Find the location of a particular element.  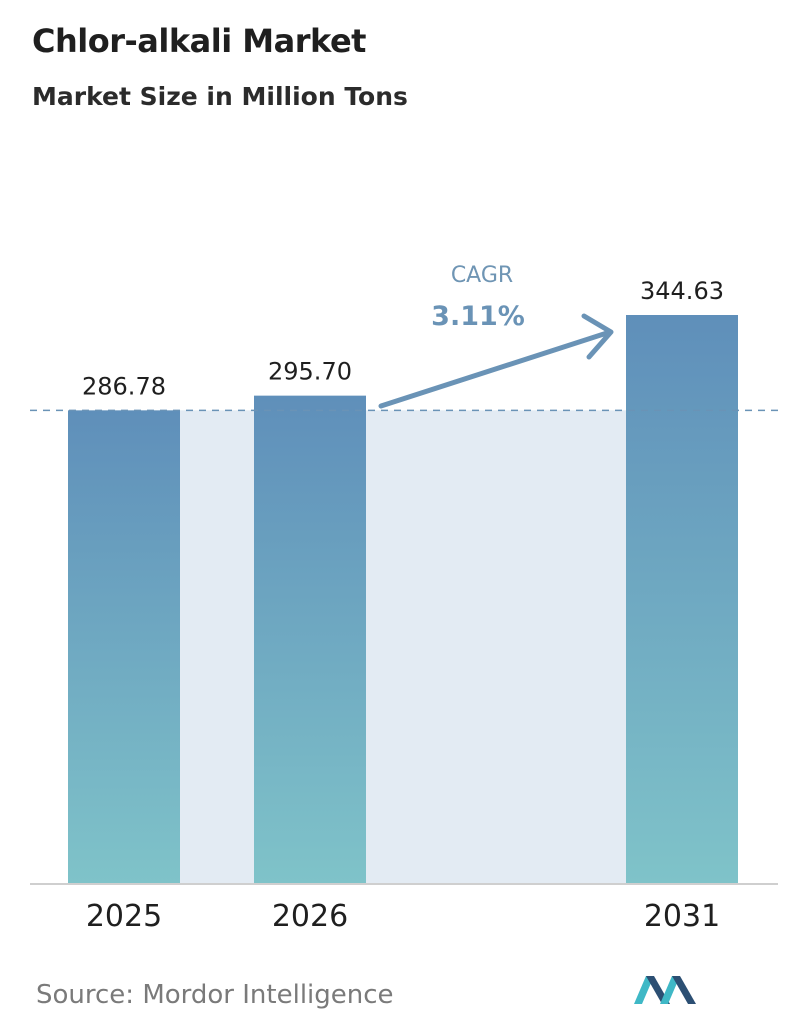

category-label-2025: 2025 is located at coordinates (124, 916).